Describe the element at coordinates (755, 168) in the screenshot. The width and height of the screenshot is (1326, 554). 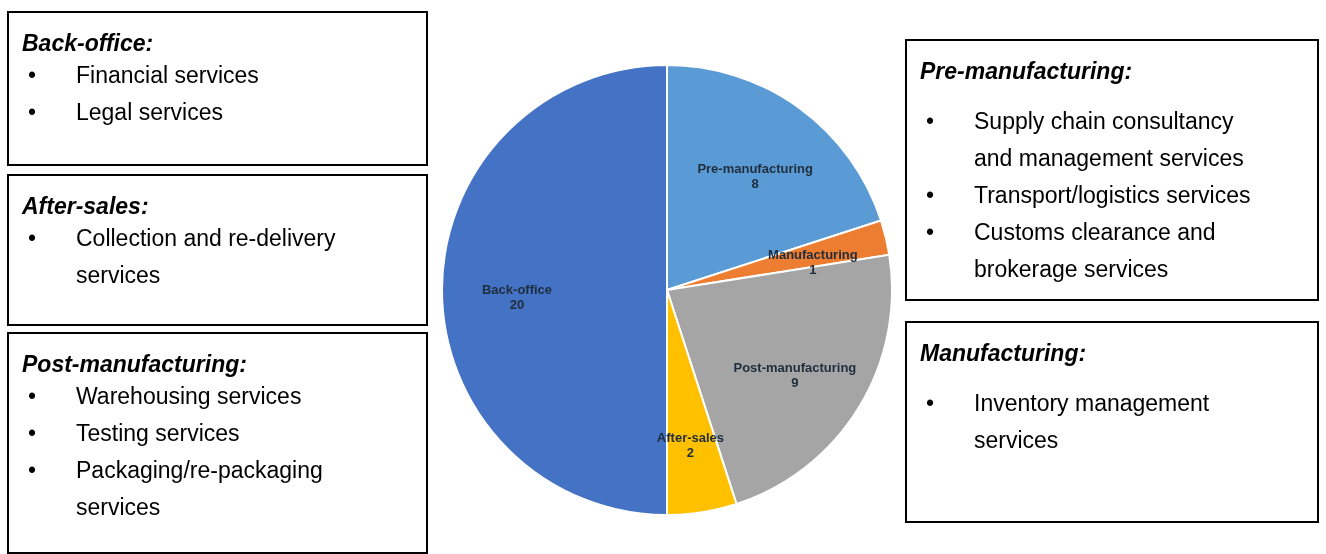
I see `slice-label: Pre-manufacturing` at that location.